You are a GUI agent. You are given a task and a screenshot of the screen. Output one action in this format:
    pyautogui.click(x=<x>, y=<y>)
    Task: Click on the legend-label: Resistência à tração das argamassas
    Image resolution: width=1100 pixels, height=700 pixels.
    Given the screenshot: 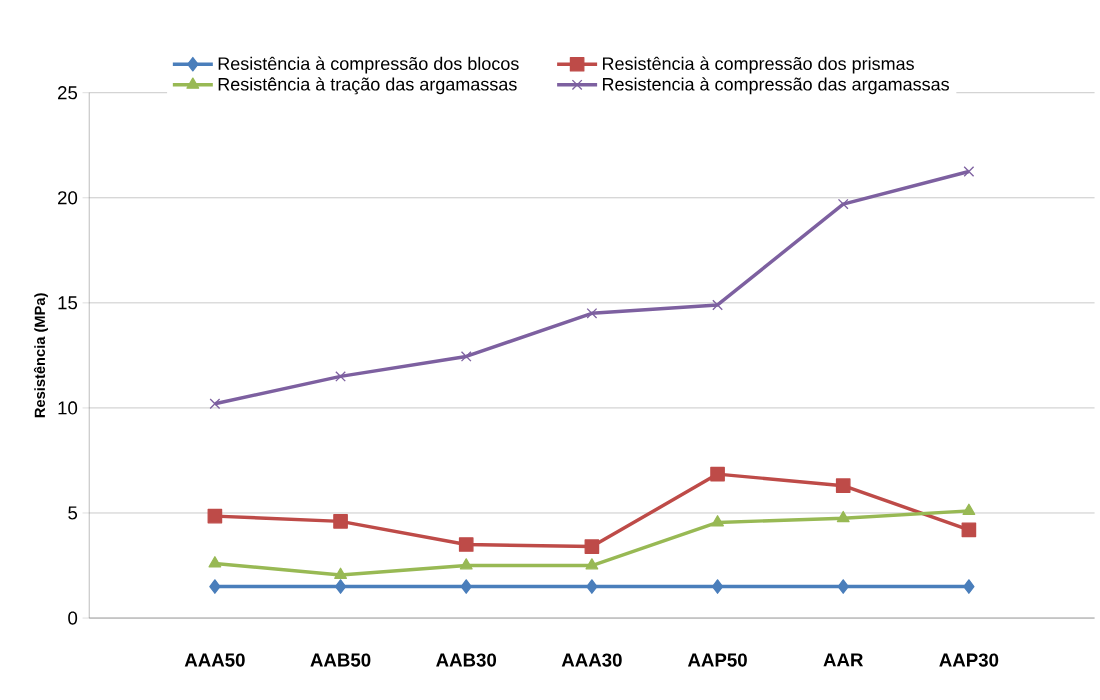 What is the action you would take?
    pyautogui.click(x=367, y=86)
    